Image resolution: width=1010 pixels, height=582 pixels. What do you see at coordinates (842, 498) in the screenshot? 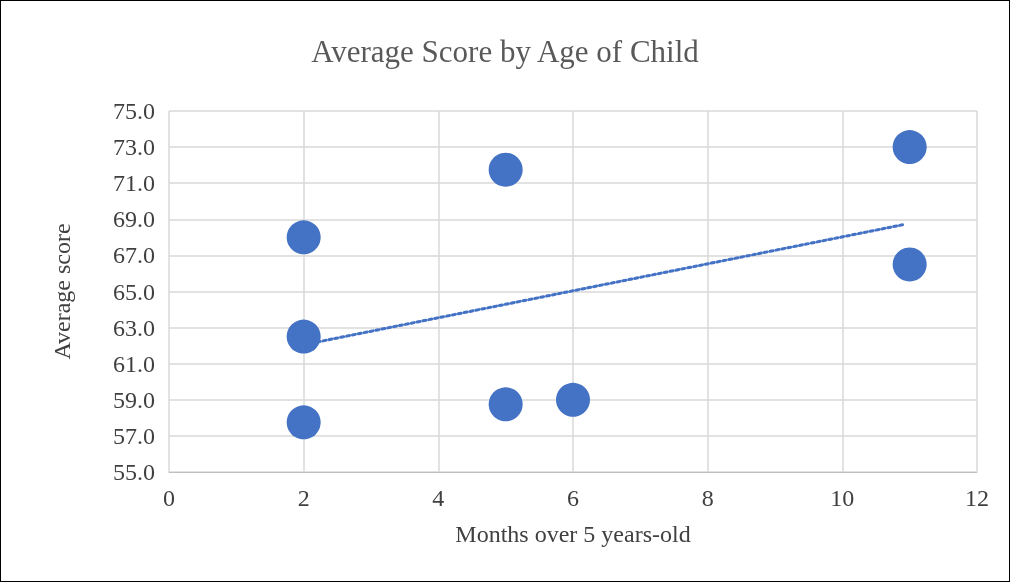
I see `x-tick-label: 10` at bounding box center [842, 498].